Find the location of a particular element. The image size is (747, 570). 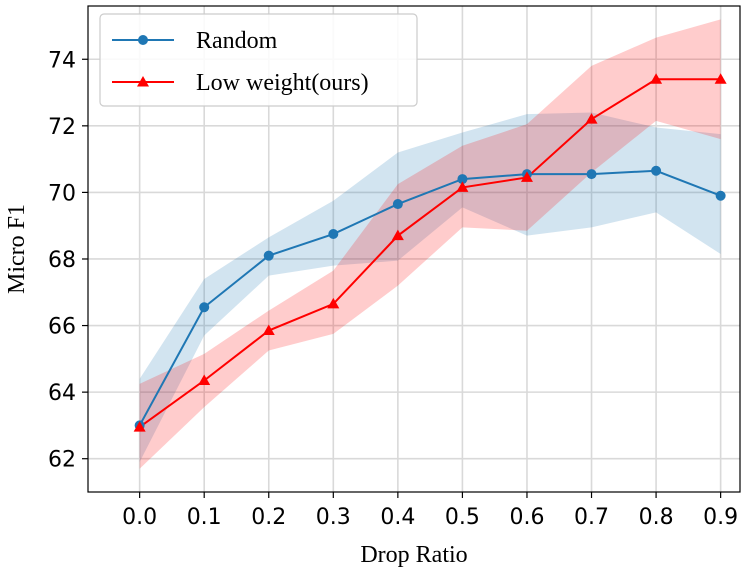

legend: Random Low weight(ours) is located at coordinates (258, 60).